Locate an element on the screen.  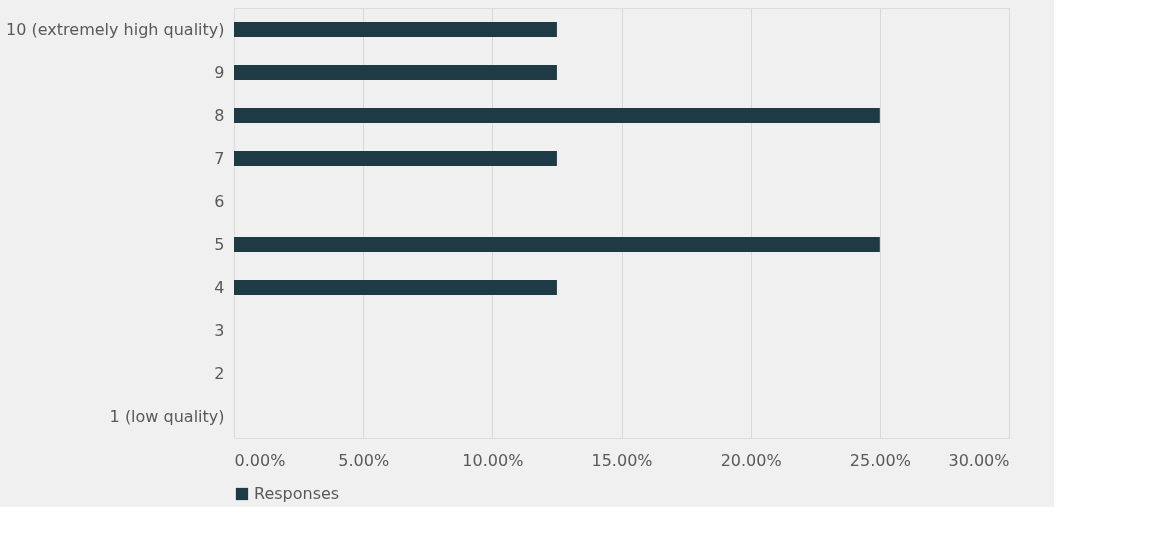
y-tick-label: 9 is located at coordinates (219, 72).